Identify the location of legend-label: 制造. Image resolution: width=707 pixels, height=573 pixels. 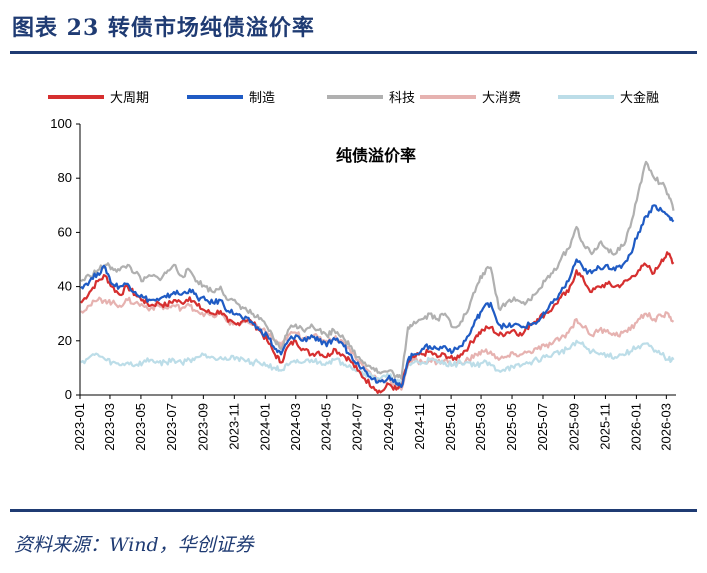
(262, 98).